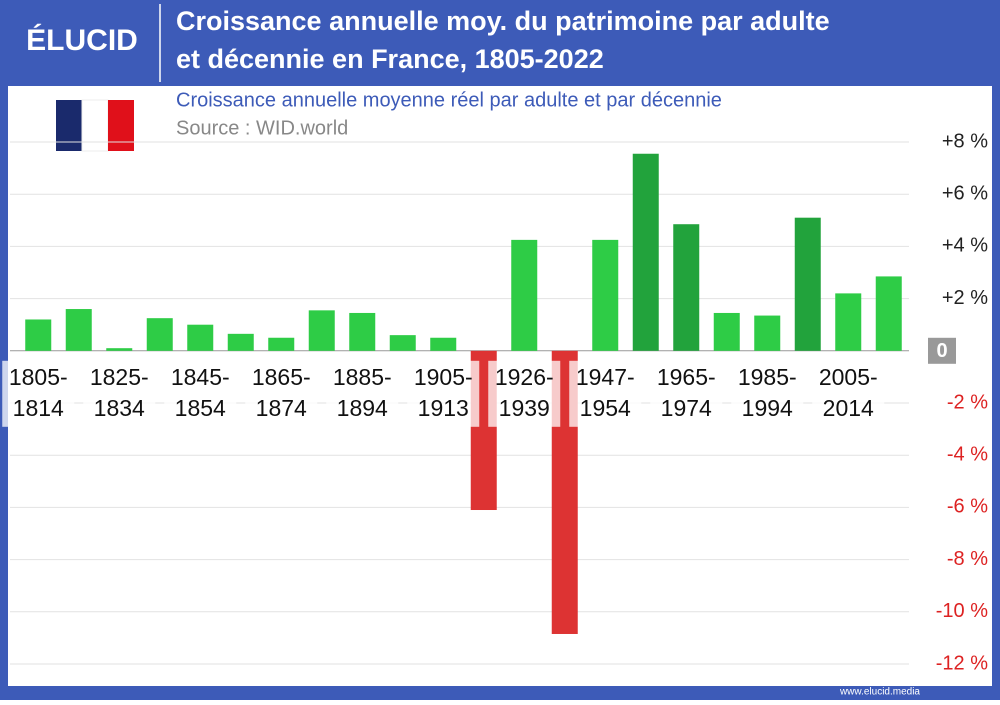  I want to click on x-tick-label: 1805-1814, so click(38, 392).